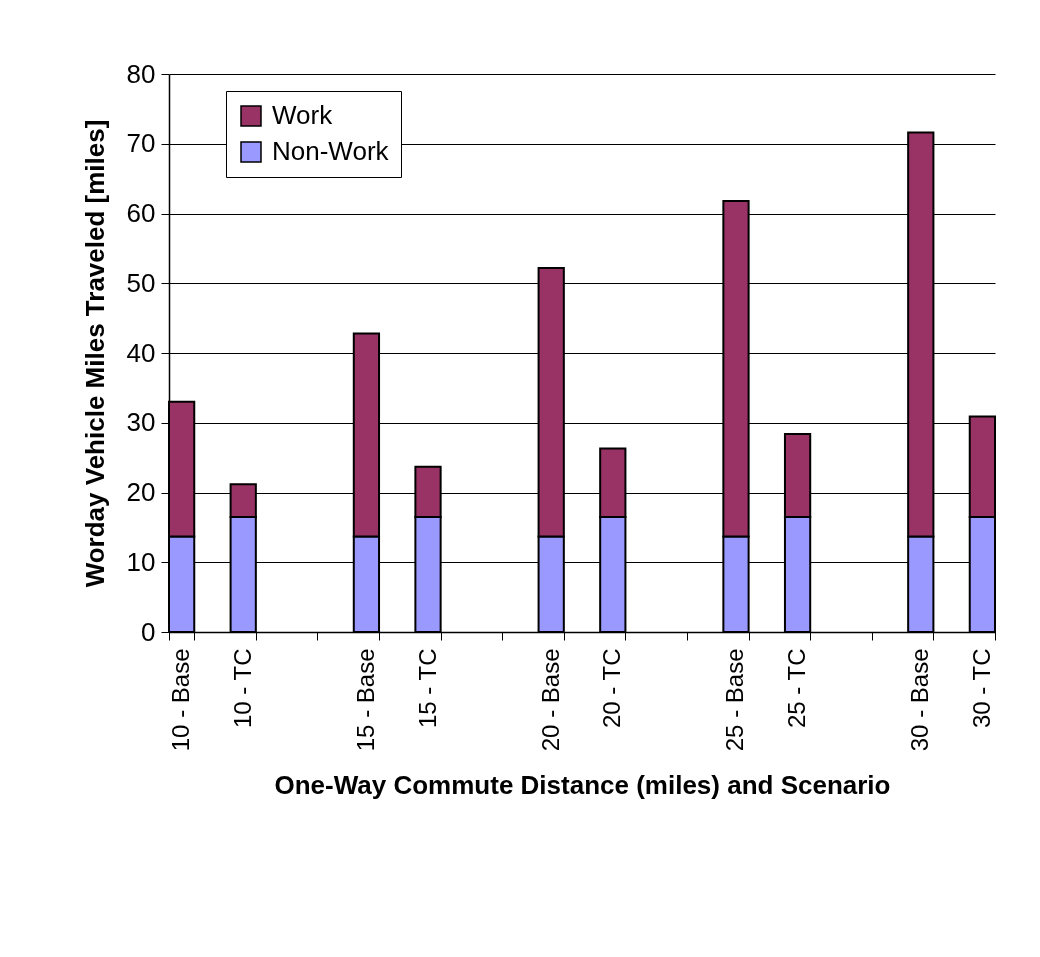 The height and width of the screenshot is (957, 1040). What do you see at coordinates (148, 631) in the screenshot?
I see `y-tick-label: 0` at bounding box center [148, 631].